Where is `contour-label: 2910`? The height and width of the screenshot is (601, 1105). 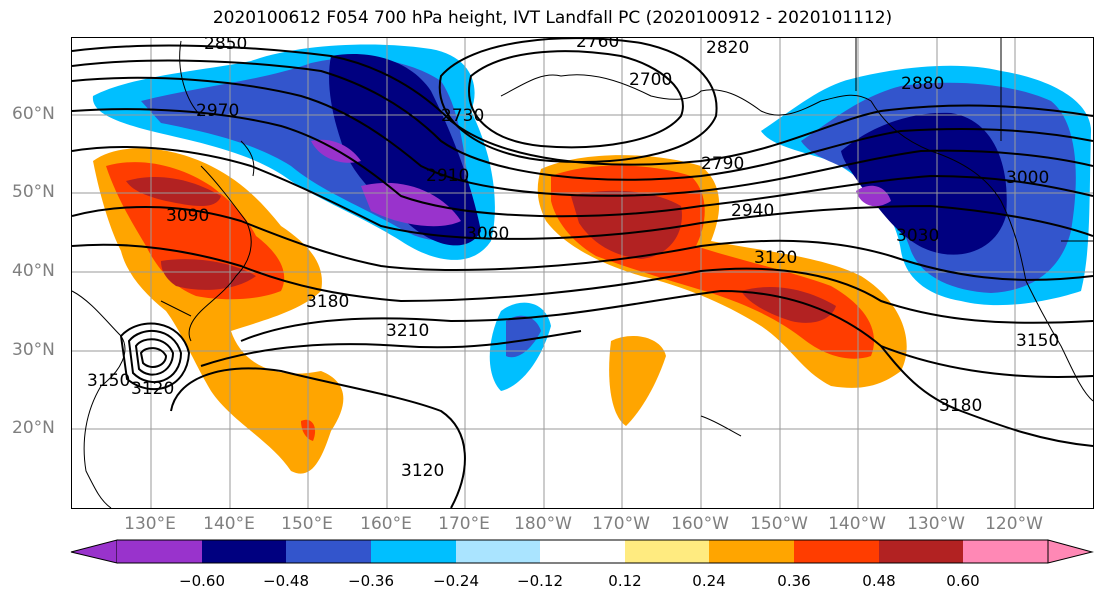
contour-label: 2910 is located at coordinates (447, 176).